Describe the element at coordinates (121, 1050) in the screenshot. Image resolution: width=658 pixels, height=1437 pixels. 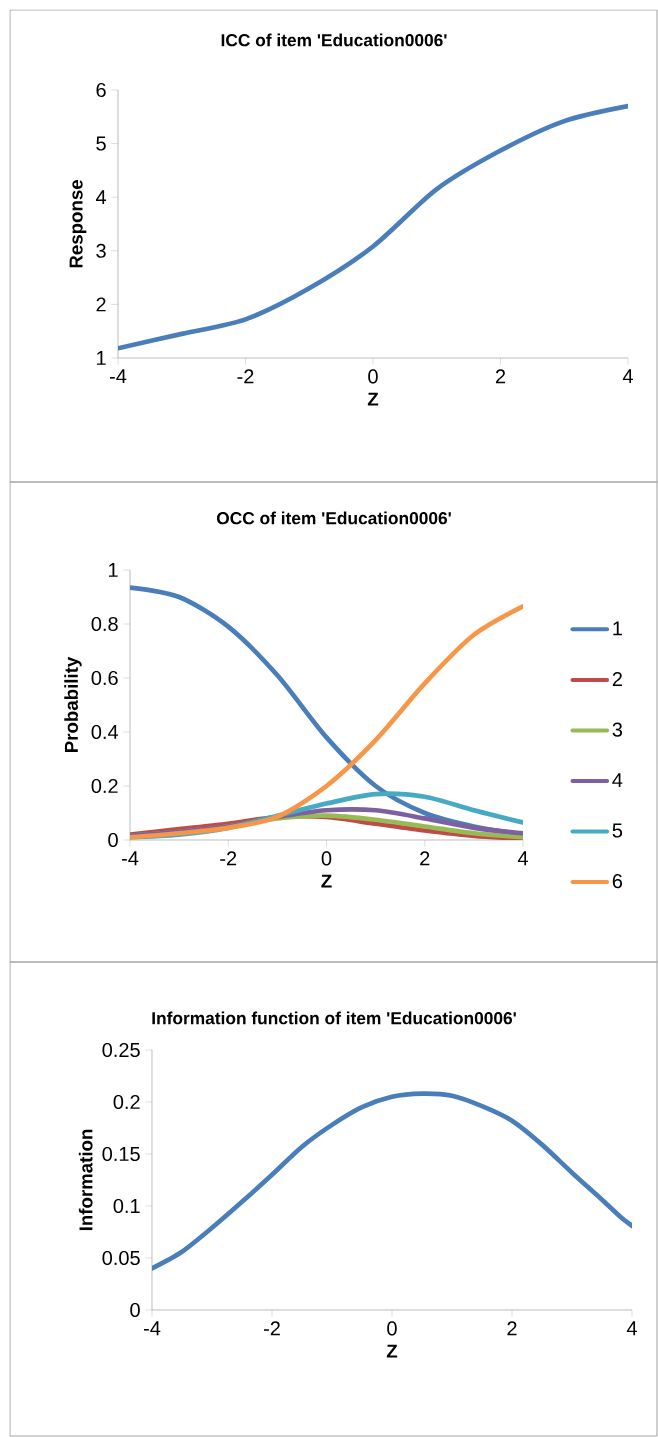
I see `y-tick-label: 0.25` at that location.